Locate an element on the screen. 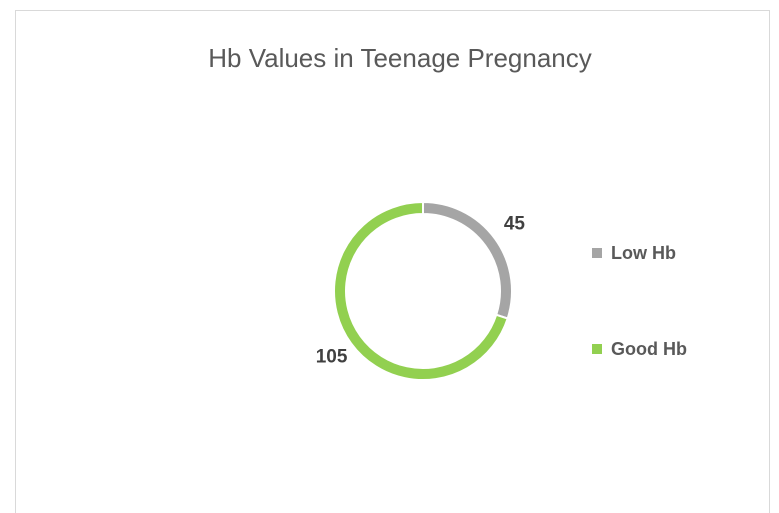 The height and width of the screenshot is (513, 779). chart-title: Hb Values in Teenage Pregnancy is located at coordinates (400, 58).